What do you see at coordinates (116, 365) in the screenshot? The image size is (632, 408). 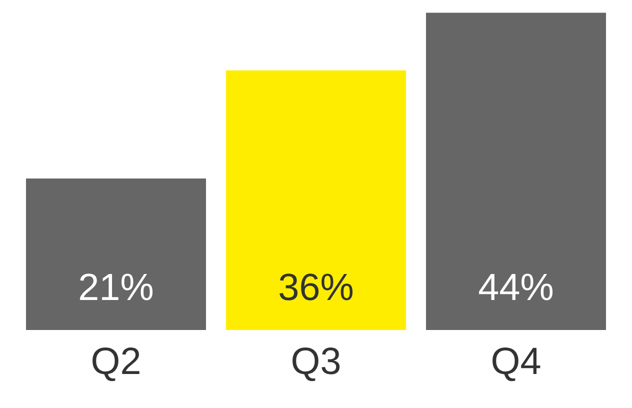 I see `x-tick-label: Q2` at bounding box center [116, 365].